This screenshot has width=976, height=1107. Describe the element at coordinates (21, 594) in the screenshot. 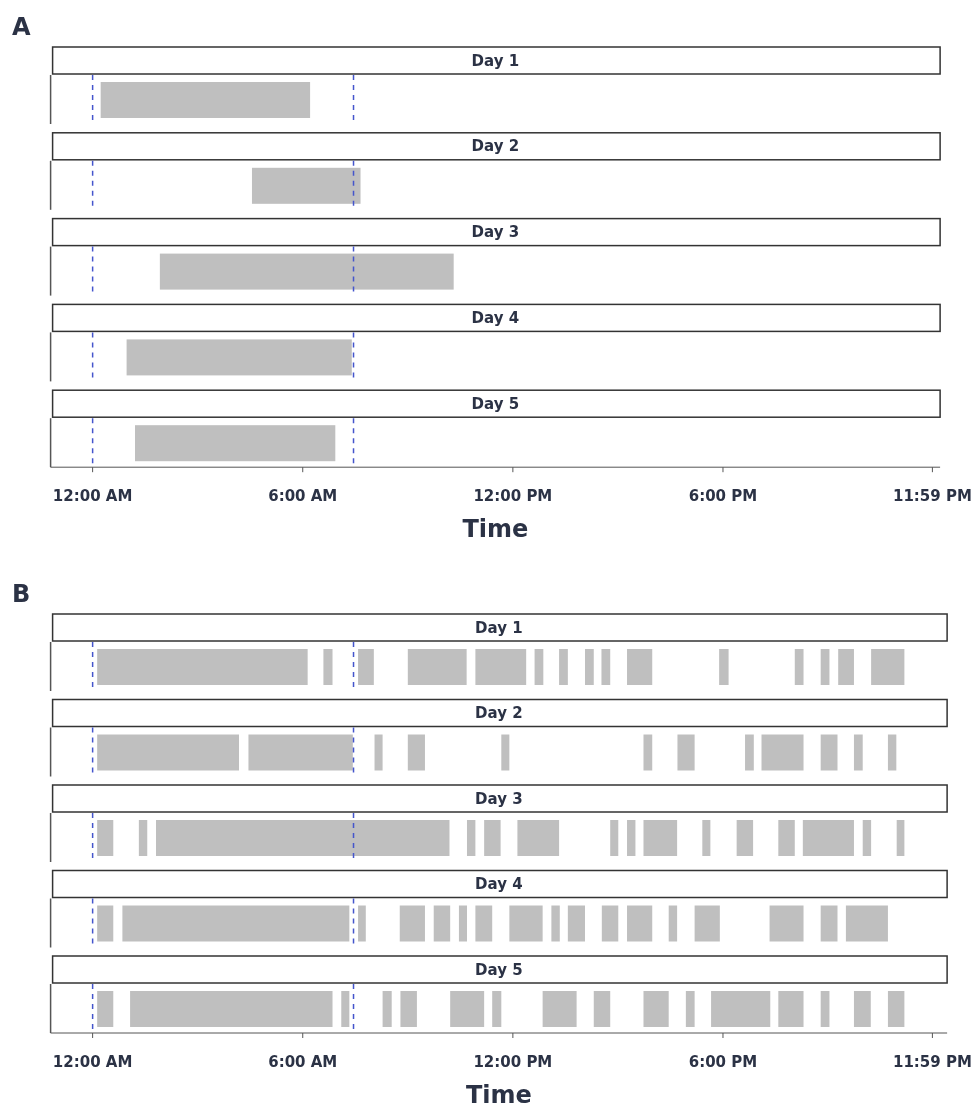

I see `text: B` at that location.